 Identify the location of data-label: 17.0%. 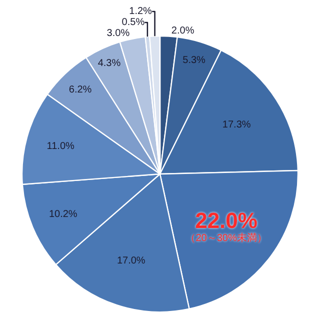
(131, 260).